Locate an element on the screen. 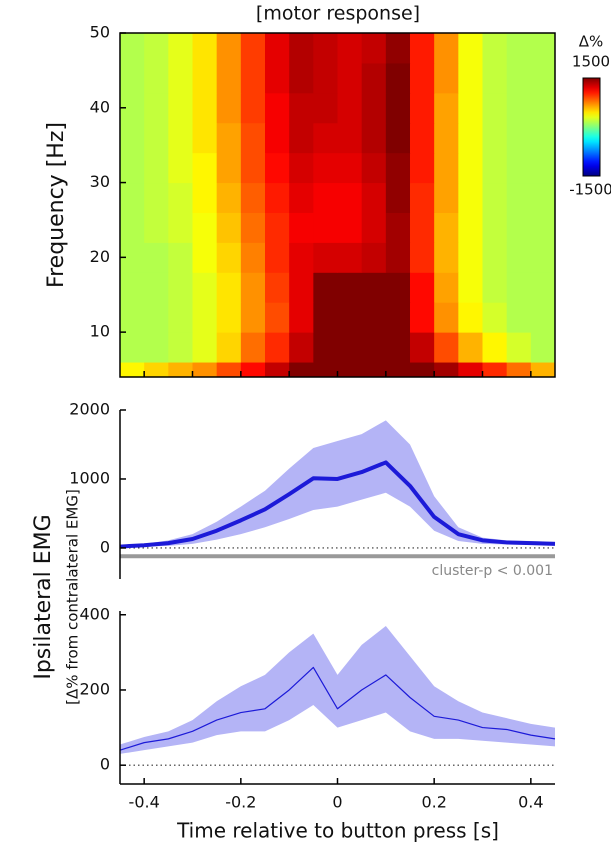 The width and height of the screenshot is (611, 853). y-tick-label: 2000 is located at coordinates (89, 409).